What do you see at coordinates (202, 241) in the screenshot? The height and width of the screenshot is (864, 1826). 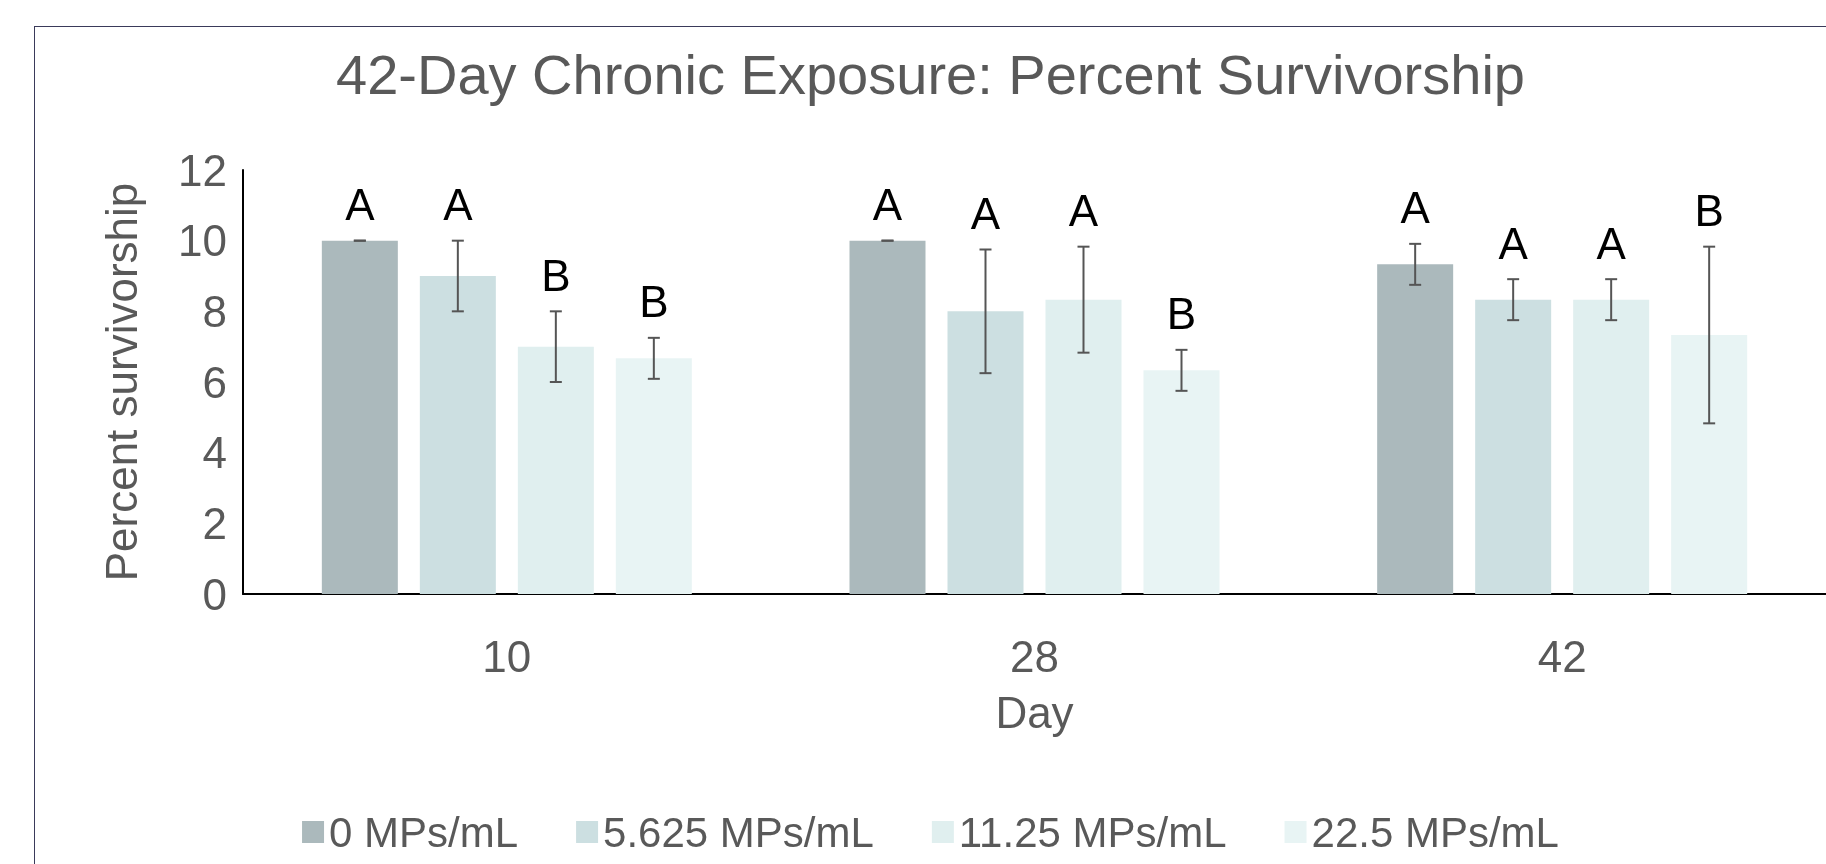 I see `y-tick-label: 10` at bounding box center [202, 241].